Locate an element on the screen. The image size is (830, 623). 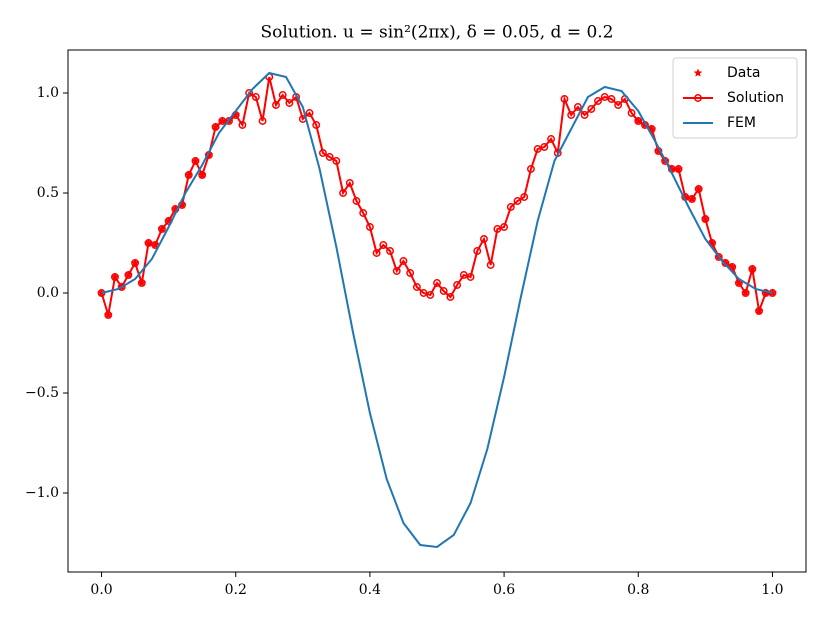
x-tick-label: 0.2 is located at coordinates (236, 590).